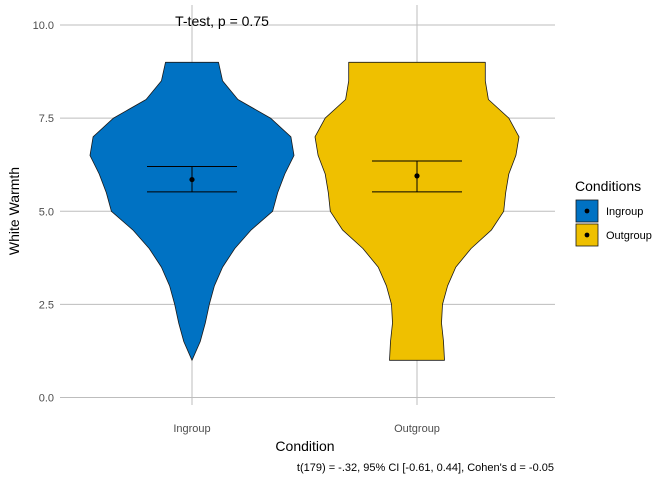 This screenshot has width=672, height=480. I want to click on legend-label: Ingroup, so click(624, 212).